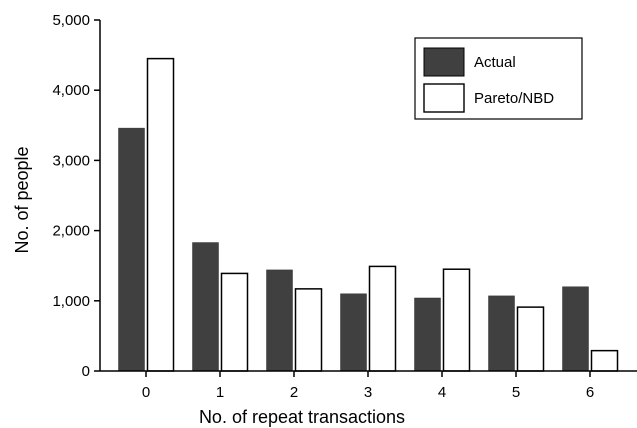  I want to click on legend-label-actual: Actual, so click(495, 62).